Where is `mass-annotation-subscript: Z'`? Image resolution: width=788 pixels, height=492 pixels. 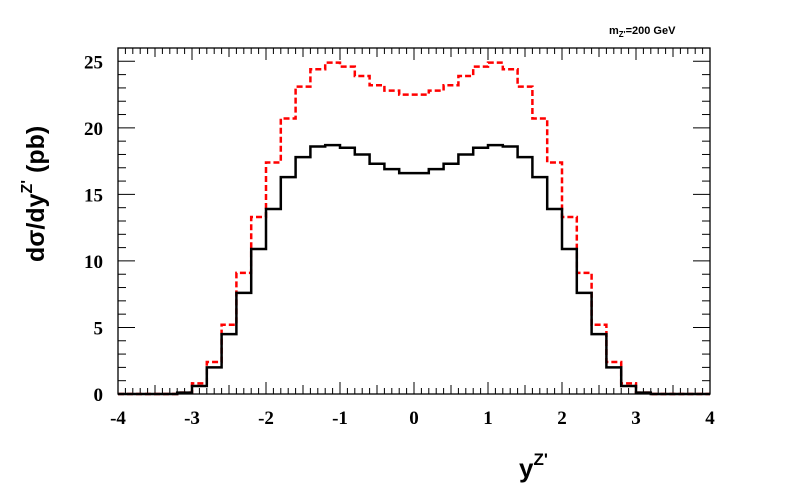
mass-annotation-subscript: Z' is located at coordinates (622, 34).